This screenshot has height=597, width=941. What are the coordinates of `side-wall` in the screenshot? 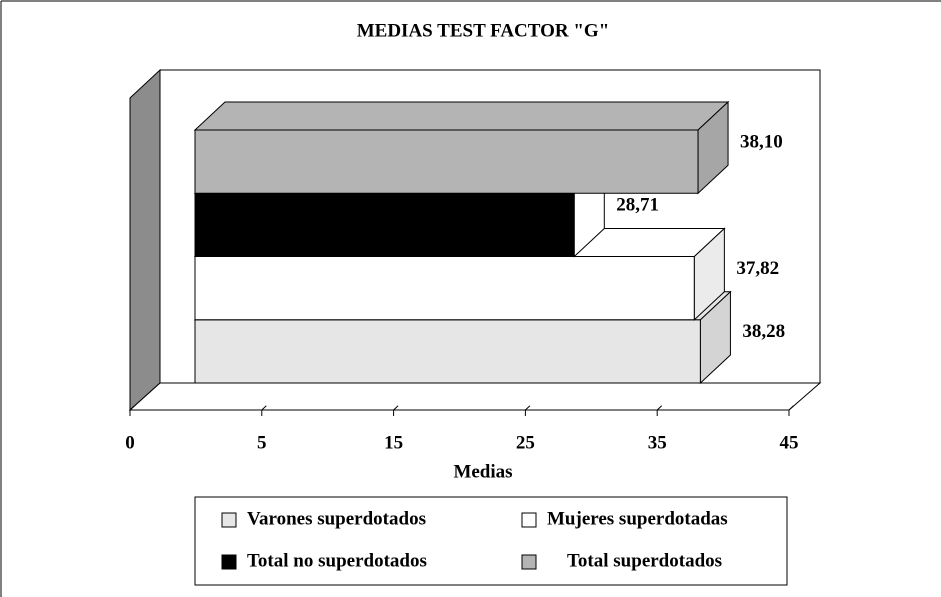 It's located at (145, 240).